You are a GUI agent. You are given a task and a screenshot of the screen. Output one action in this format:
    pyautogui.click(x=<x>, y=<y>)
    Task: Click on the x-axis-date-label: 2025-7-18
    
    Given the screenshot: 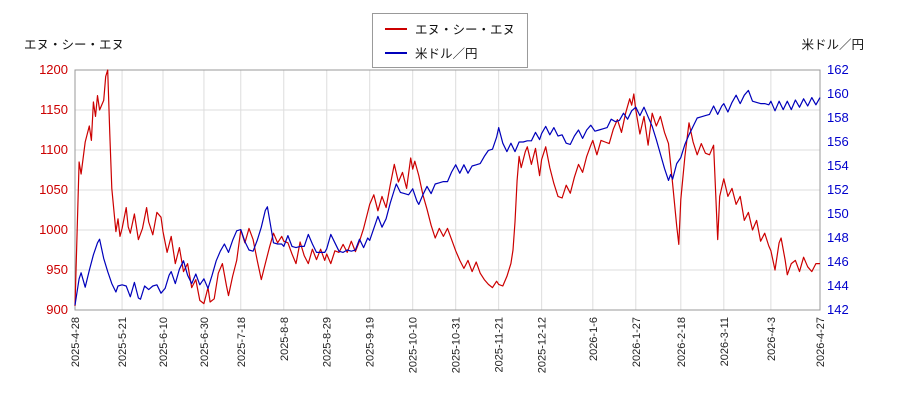 What is the action you would take?
    pyautogui.click(x=242, y=342)
    